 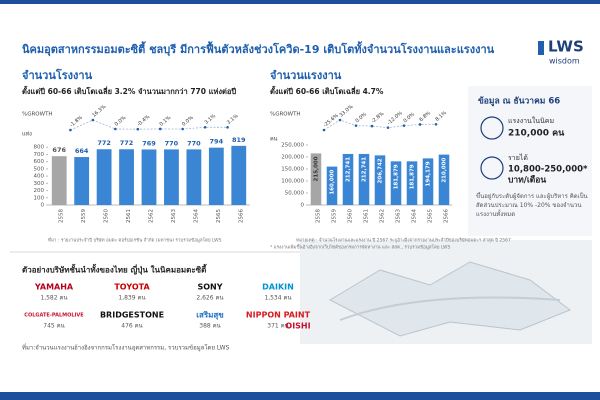 What do you see at coordinates (217, 142) in the screenshot?
I see `value-label: 794` at bounding box center [217, 142].